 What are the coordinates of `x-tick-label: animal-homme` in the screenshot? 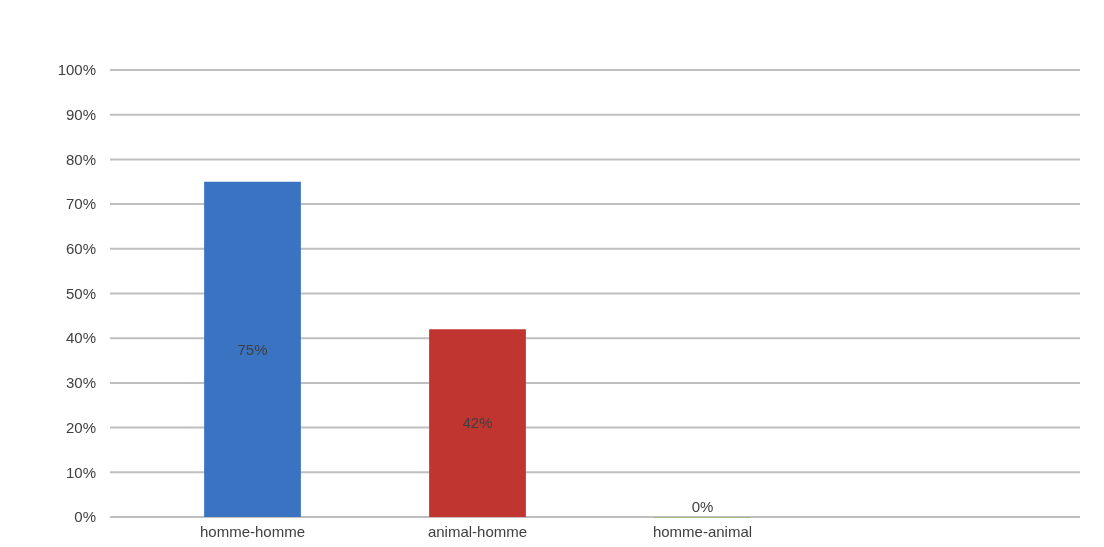 It's located at (477, 531).